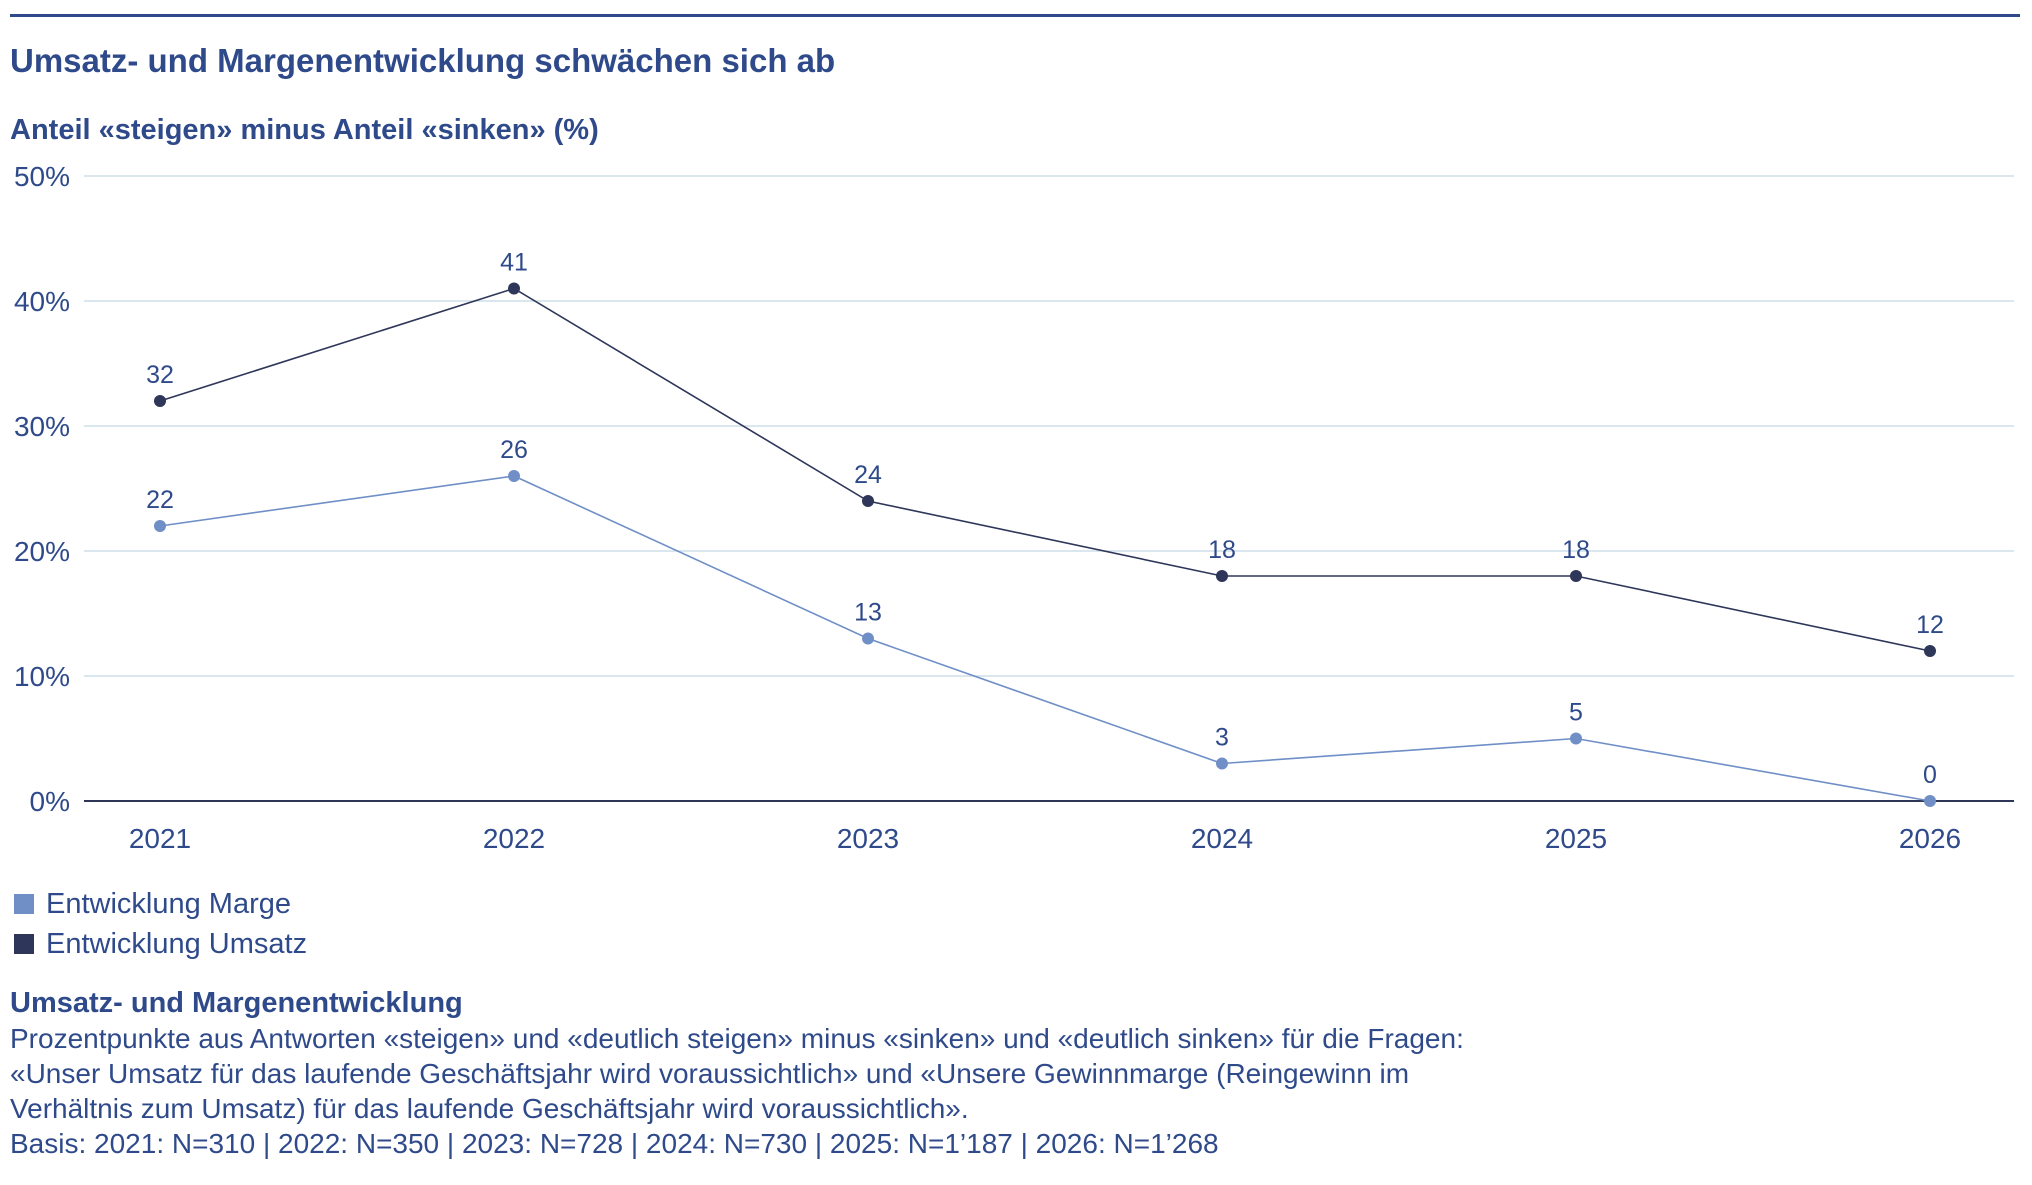 The width and height of the screenshot is (2032, 1185). What do you see at coordinates (1930, 775) in the screenshot?
I see `data-label: 0` at bounding box center [1930, 775].